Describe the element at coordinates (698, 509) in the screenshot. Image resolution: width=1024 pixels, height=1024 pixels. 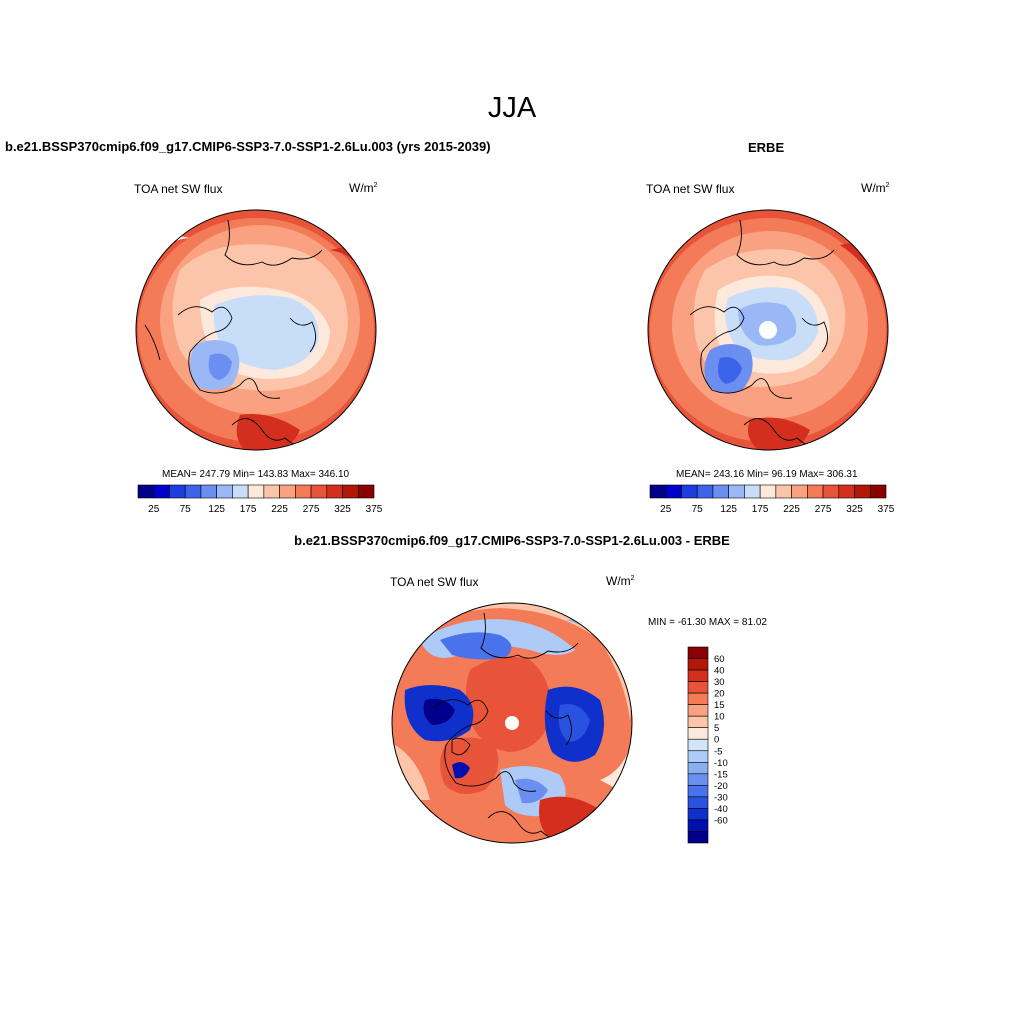
I see `obs-colorbar-tick-label: 75` at that location.